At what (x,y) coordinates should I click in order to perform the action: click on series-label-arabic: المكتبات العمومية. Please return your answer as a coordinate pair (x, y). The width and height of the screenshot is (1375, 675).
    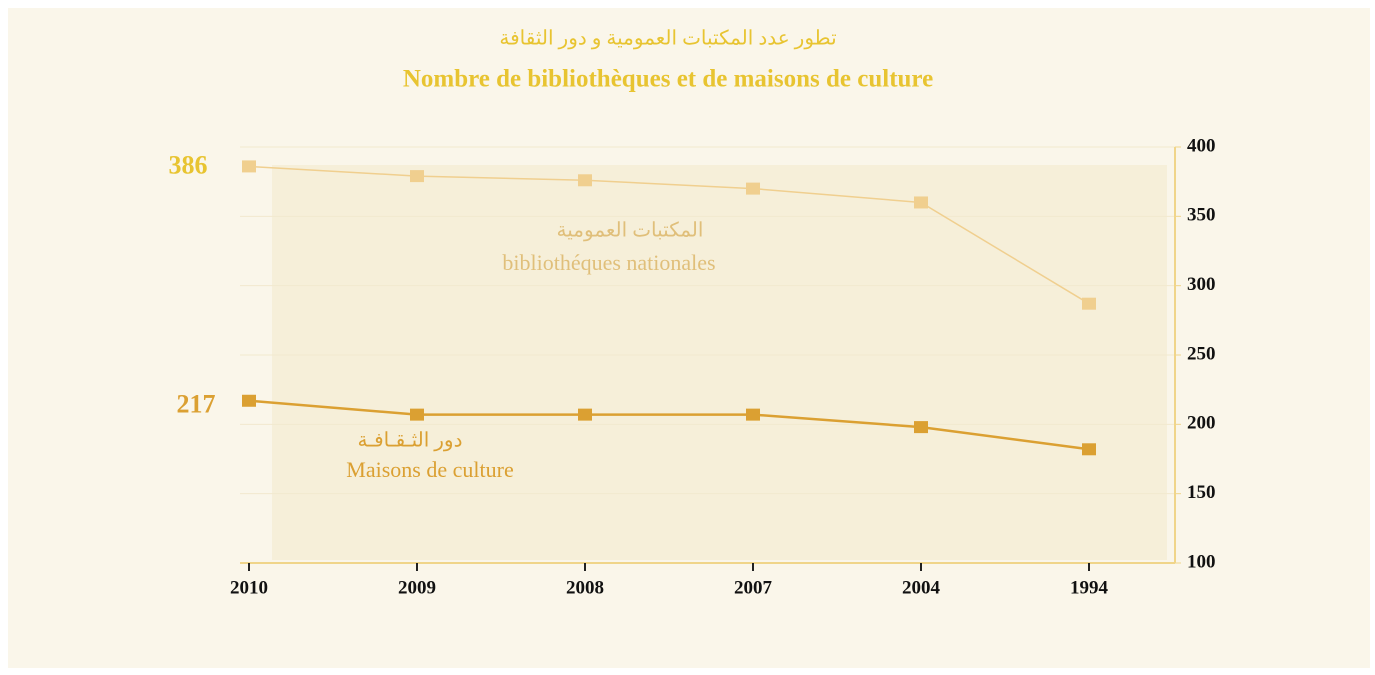
    Looking at the image, I should click on (630, 231).